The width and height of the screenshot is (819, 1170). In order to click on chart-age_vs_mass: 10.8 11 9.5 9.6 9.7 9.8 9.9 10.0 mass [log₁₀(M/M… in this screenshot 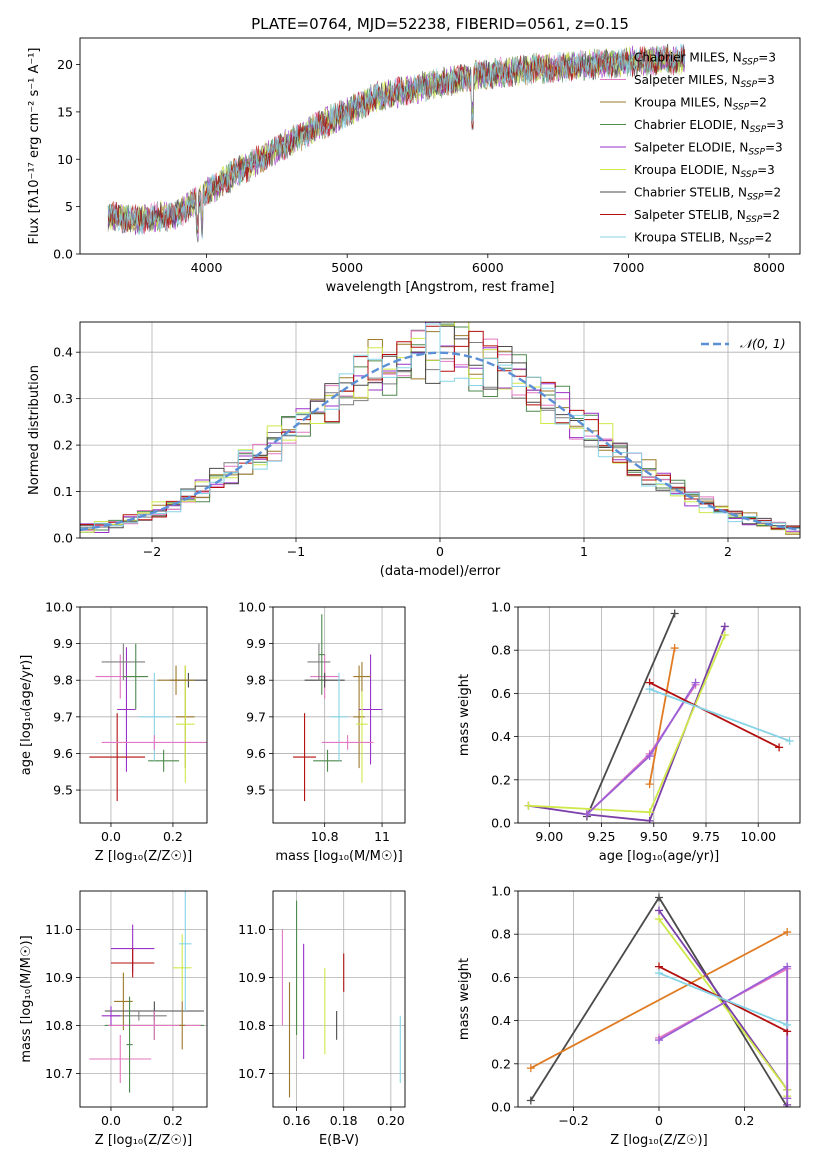, I will do `click(322, 732)`.